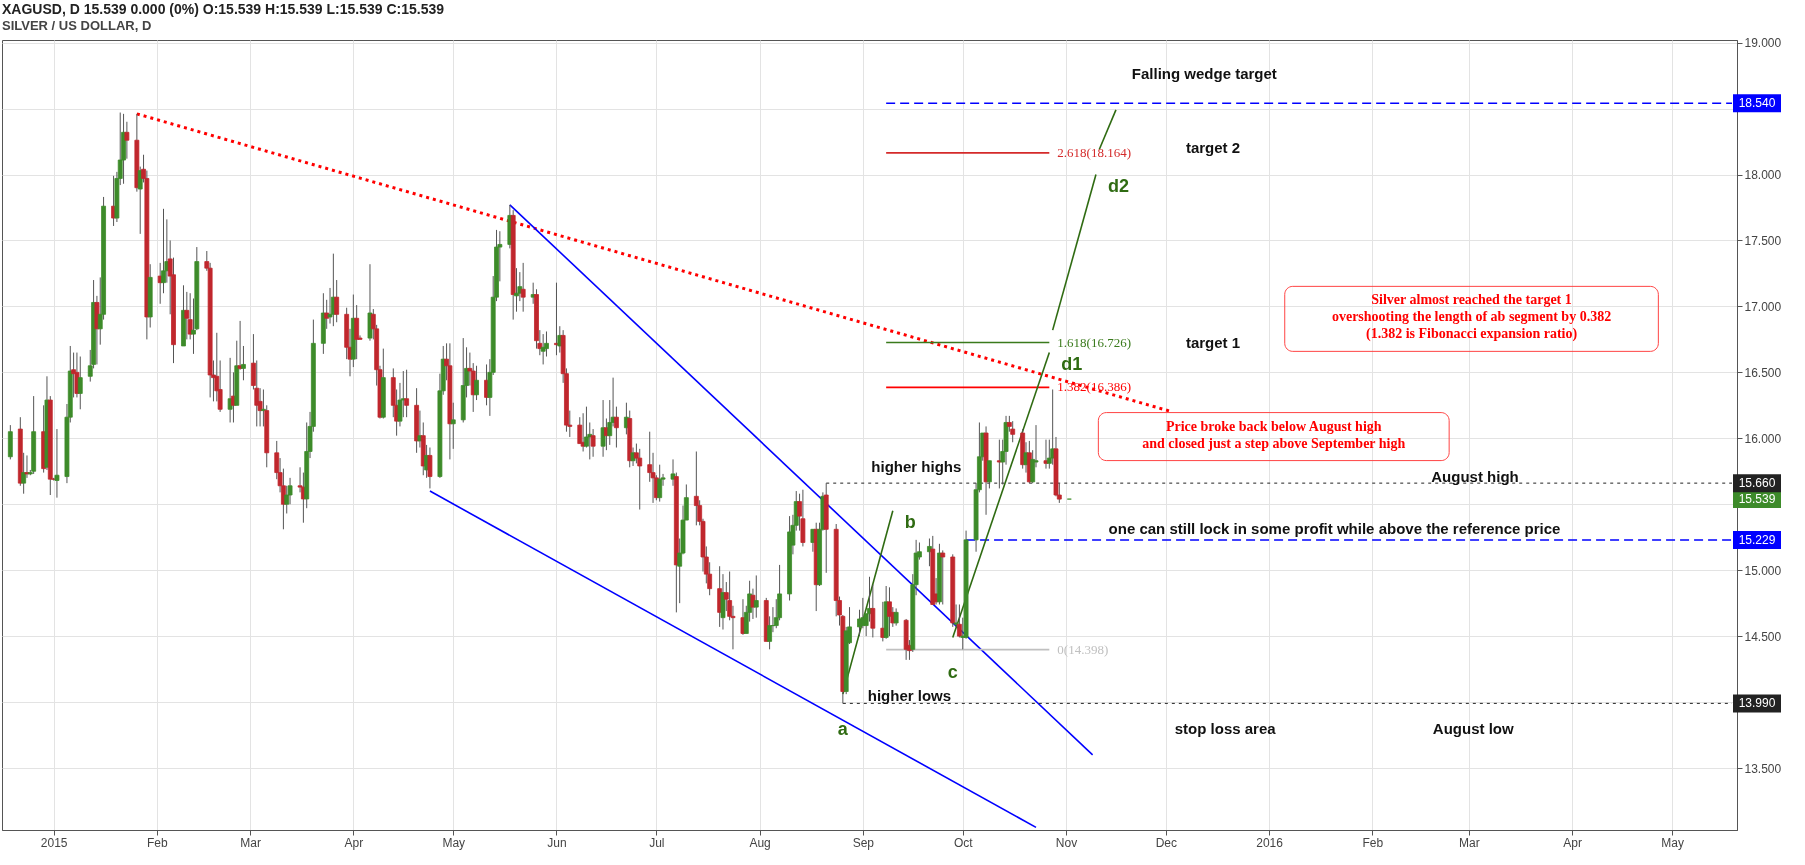 The width and height of the screenshot is (1805, 865). Describe the element at coordinates (1763, 175) in the screenshot. I see `y-tick-label: 18.000` at that location.